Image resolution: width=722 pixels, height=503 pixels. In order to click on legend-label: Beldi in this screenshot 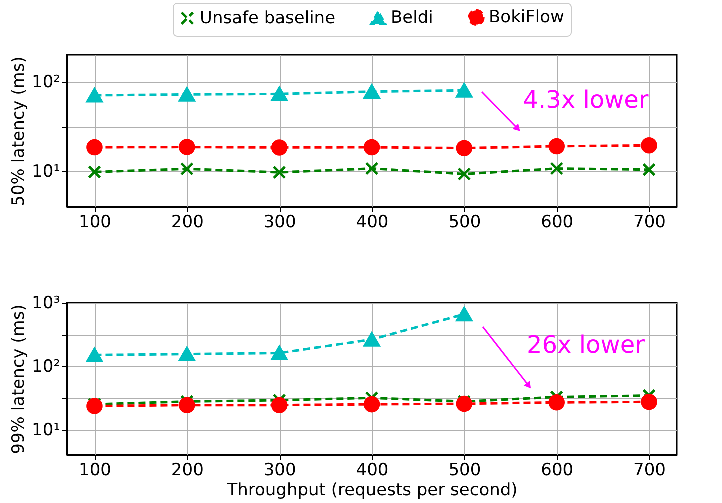, I will do `click(412, 18)`.